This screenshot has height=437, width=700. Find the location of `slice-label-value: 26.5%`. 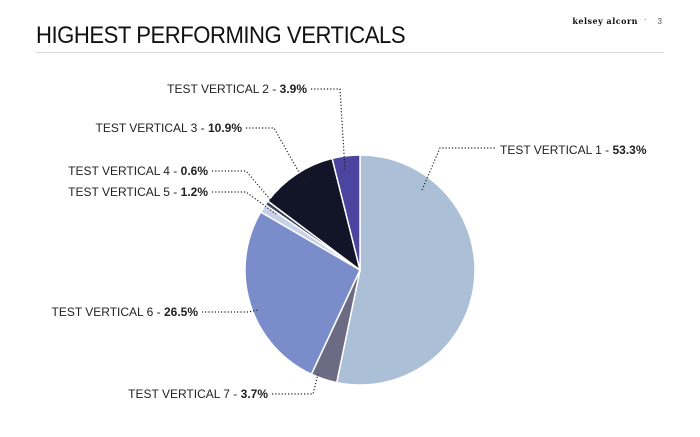

slice-label-value: 26.5% is located at coordinates (181, 312).